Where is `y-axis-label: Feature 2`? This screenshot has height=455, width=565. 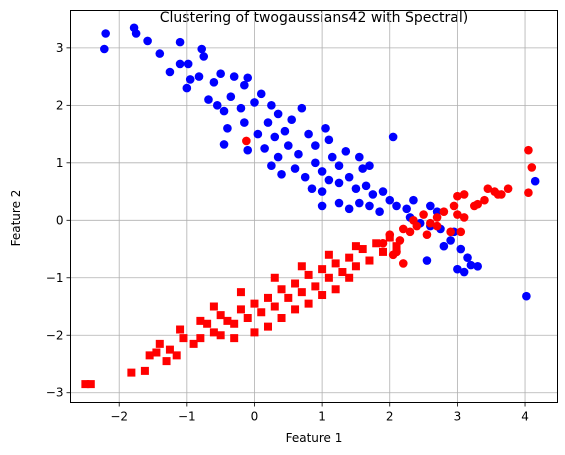
y-axis-label: Feature 2 is located at coordinates (16, 218).